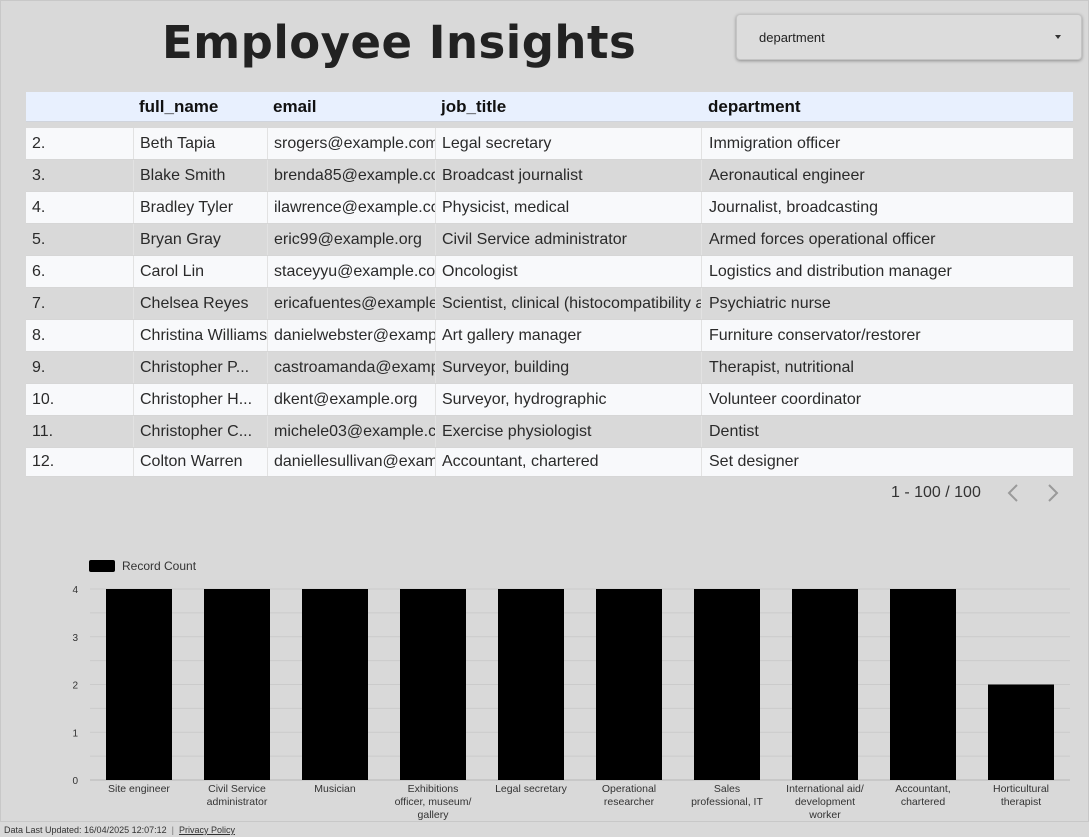 Image resolution: width=1089 pixels, height=837 pixels. What do you see at coordinates (351, 431) in the screenshot?
I see `row-email: michele03@example.com` at bounding box center [351, 431].